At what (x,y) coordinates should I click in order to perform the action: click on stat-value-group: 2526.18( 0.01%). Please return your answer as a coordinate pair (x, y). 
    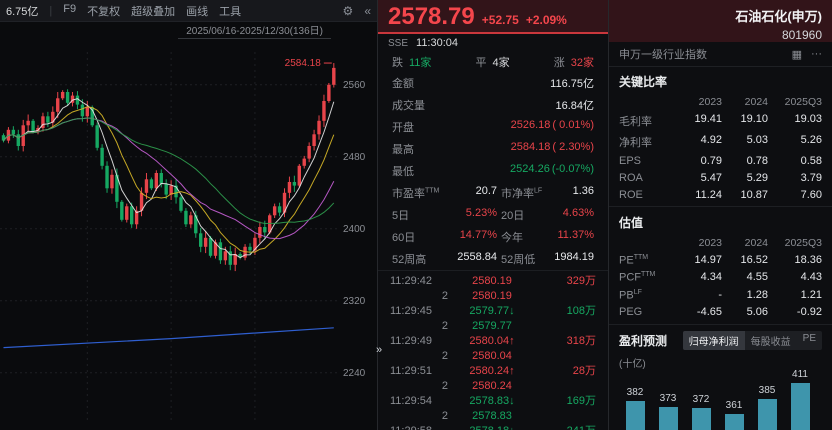
    Looking at the image, I should click on (552, 127).